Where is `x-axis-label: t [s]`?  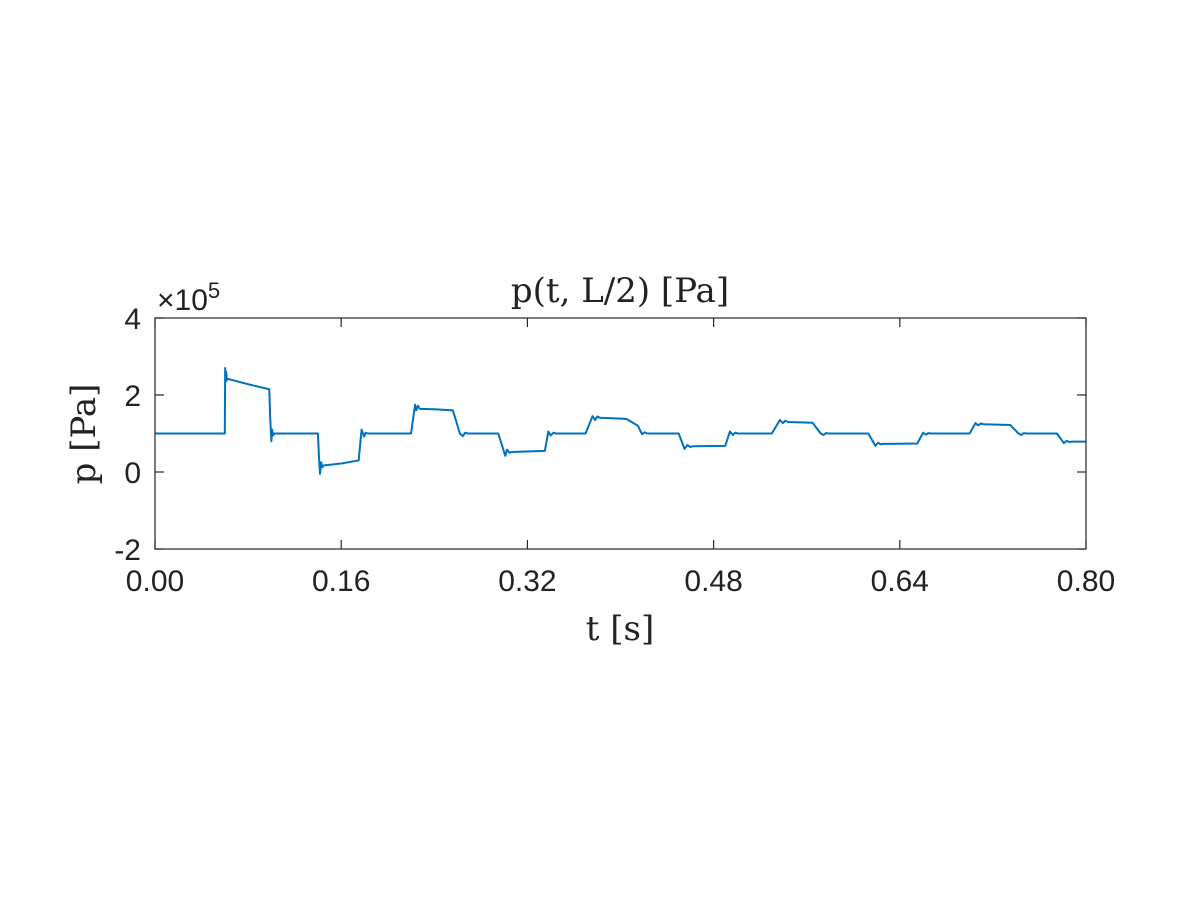
x-axis-label: t [s] is located at coordinates (620, 629).